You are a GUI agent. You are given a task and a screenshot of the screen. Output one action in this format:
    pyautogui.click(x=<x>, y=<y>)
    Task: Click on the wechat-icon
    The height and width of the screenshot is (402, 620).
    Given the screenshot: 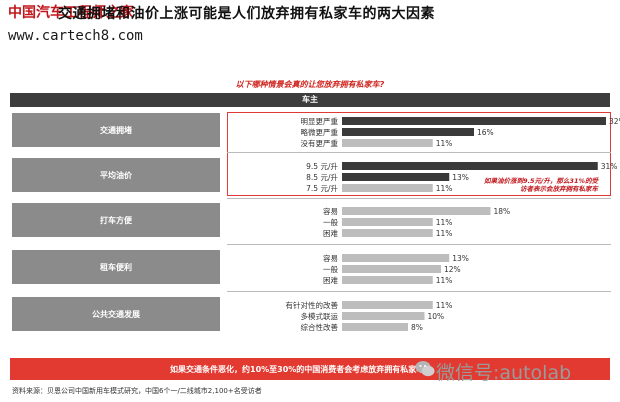 What is the action you would take?
    pyautogui.click(x=425, y=369)
    